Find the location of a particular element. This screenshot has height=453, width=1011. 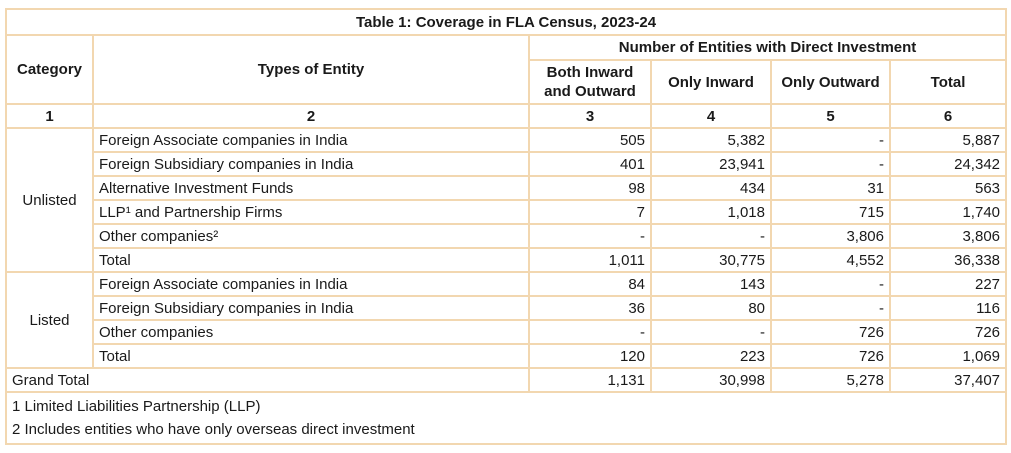

category-cell-listed: Listed is located at coordinates (49, 320).